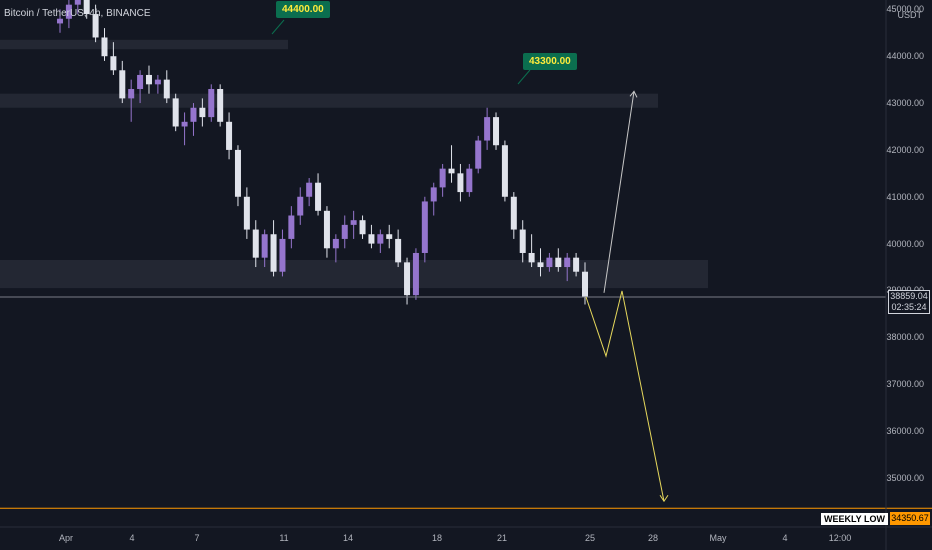 The image size is (932, 550). What do you see at coordinates (653, 538) in the screenshot?
I see `x-tick-label: 28` at bounding box center [653, 538].